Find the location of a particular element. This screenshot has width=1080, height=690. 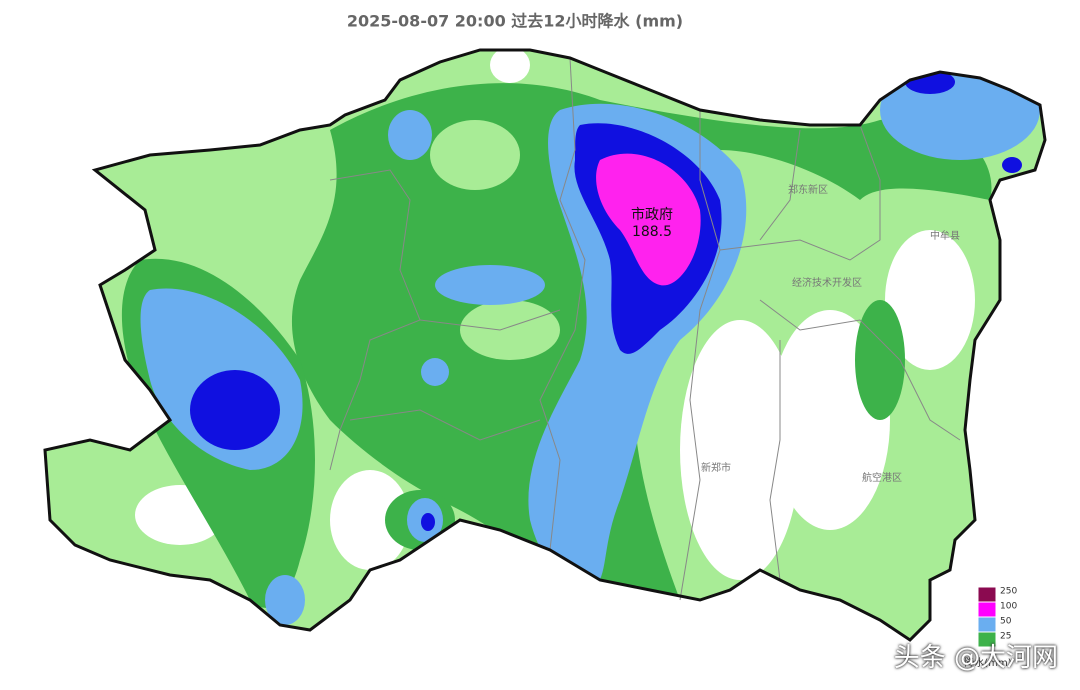

district-label: 航空港区 is located at coordinates (882, 477).